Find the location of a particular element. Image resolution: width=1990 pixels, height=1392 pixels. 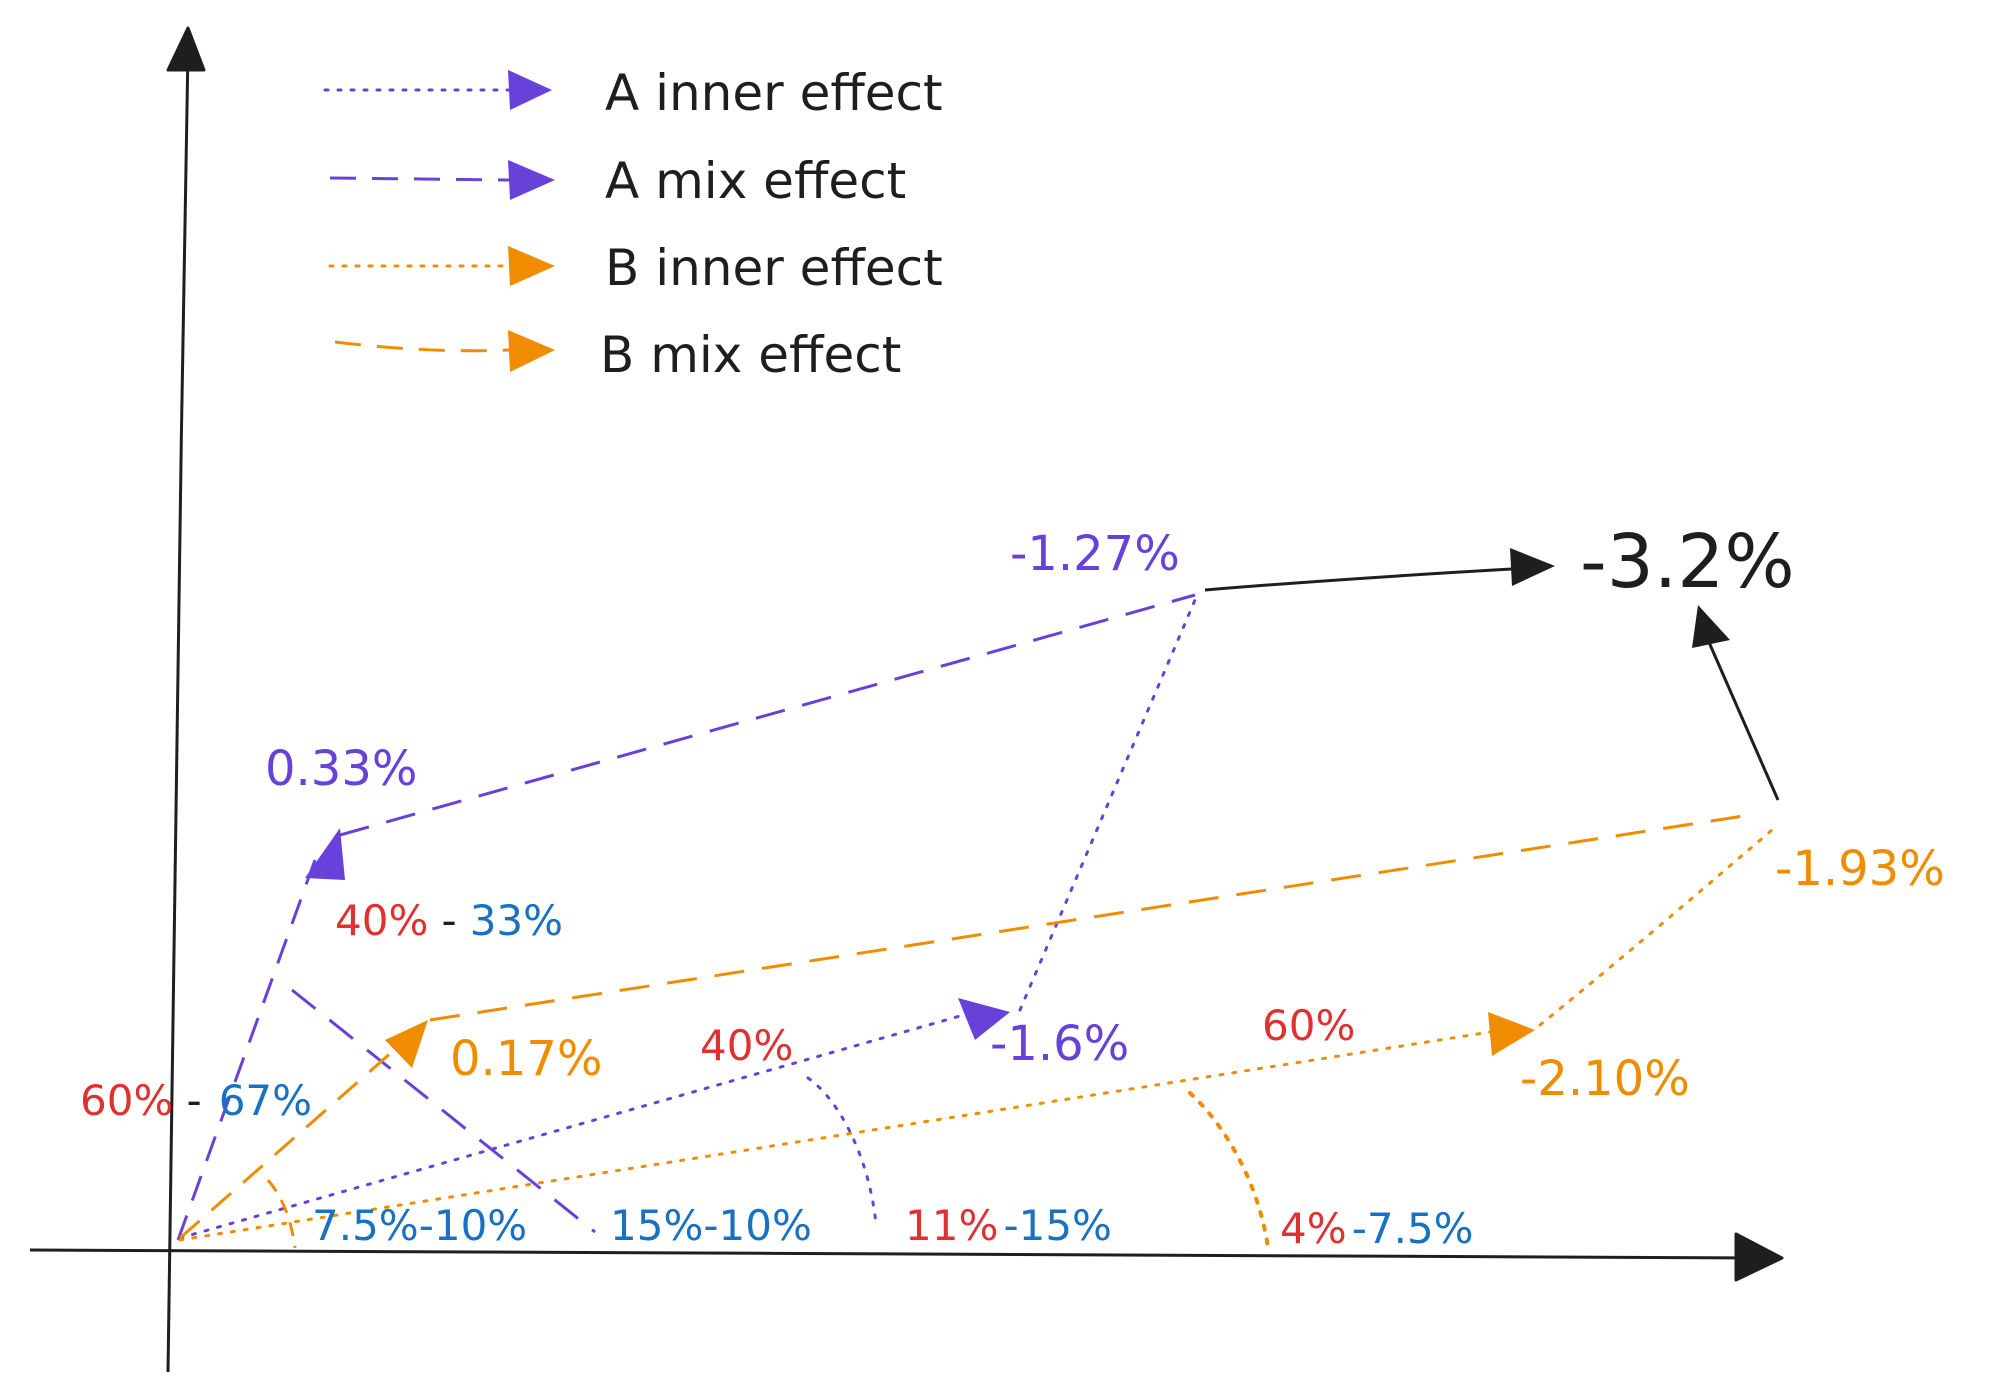

b-total-value: -1.93% is located at coordinates (1860, 869).